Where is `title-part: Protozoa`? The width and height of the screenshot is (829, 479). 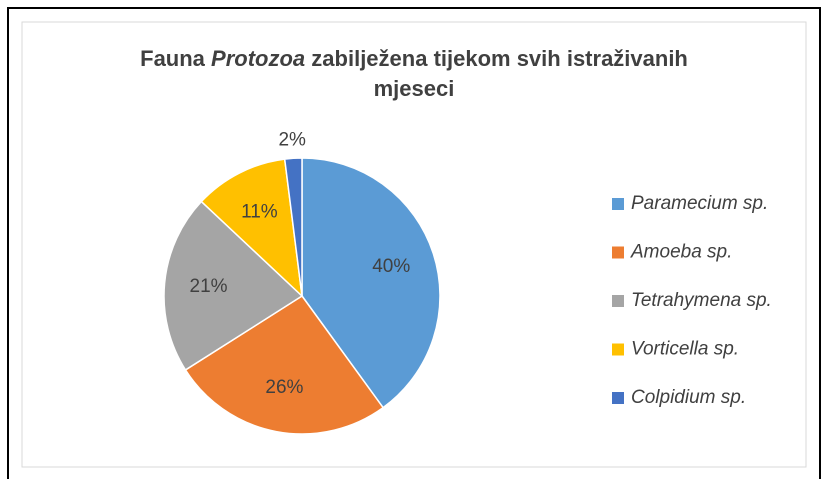
title-part: Protozoa is located at coordinates (258, 58).